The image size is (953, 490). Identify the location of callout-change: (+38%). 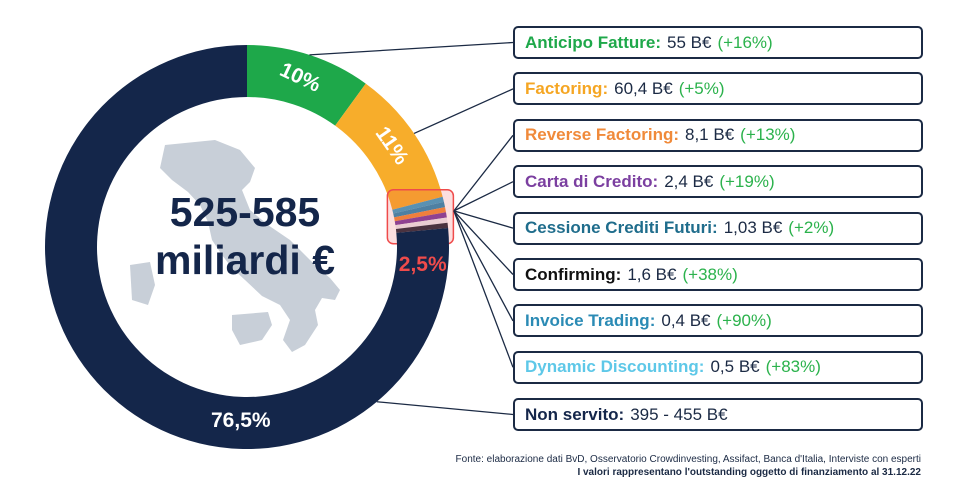
(710, 274).